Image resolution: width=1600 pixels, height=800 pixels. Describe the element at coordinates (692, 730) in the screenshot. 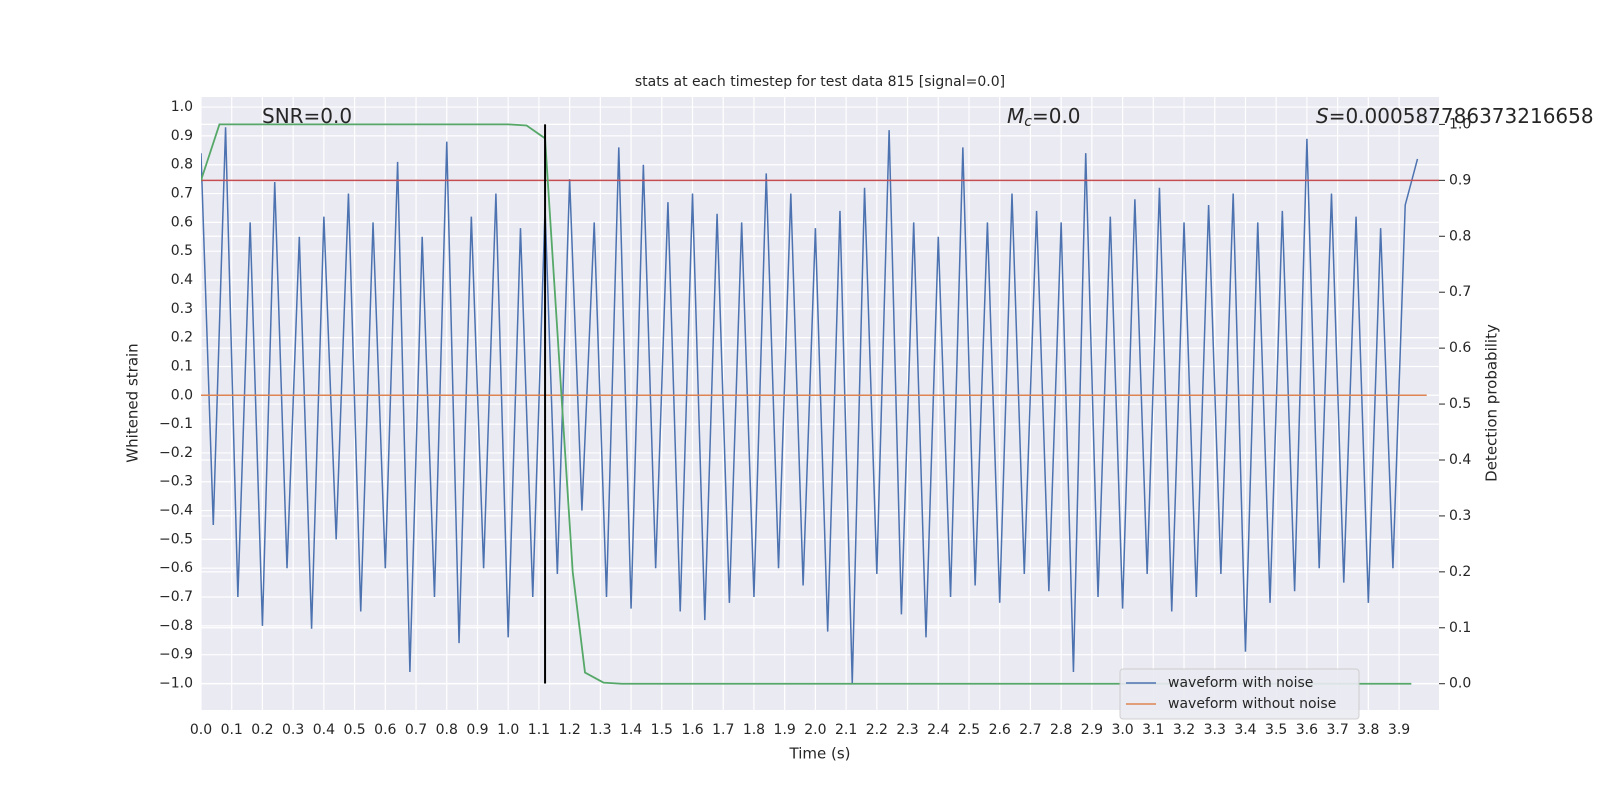

I see `x-tick-label: 1.6` at that location.